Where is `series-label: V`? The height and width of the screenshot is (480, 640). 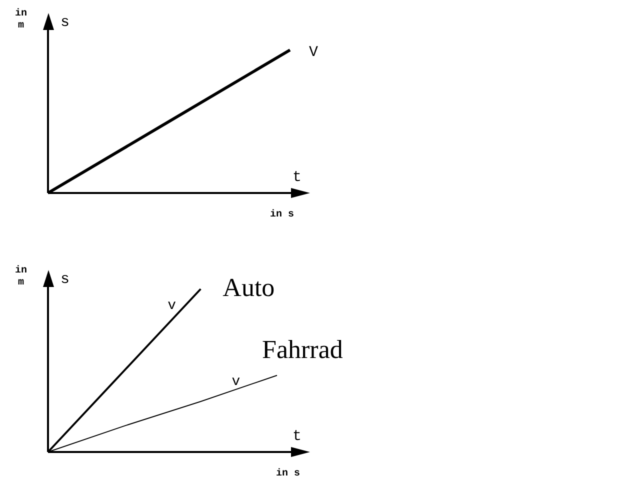 series-label: V is located at coordinates (313, 52).